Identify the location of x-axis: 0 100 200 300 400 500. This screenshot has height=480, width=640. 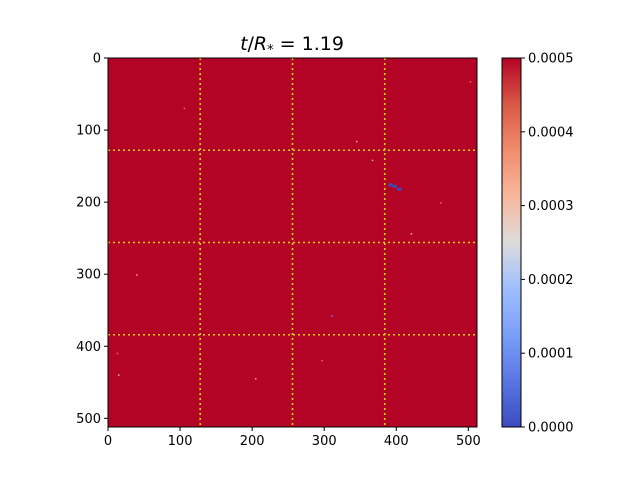
(292, 438).